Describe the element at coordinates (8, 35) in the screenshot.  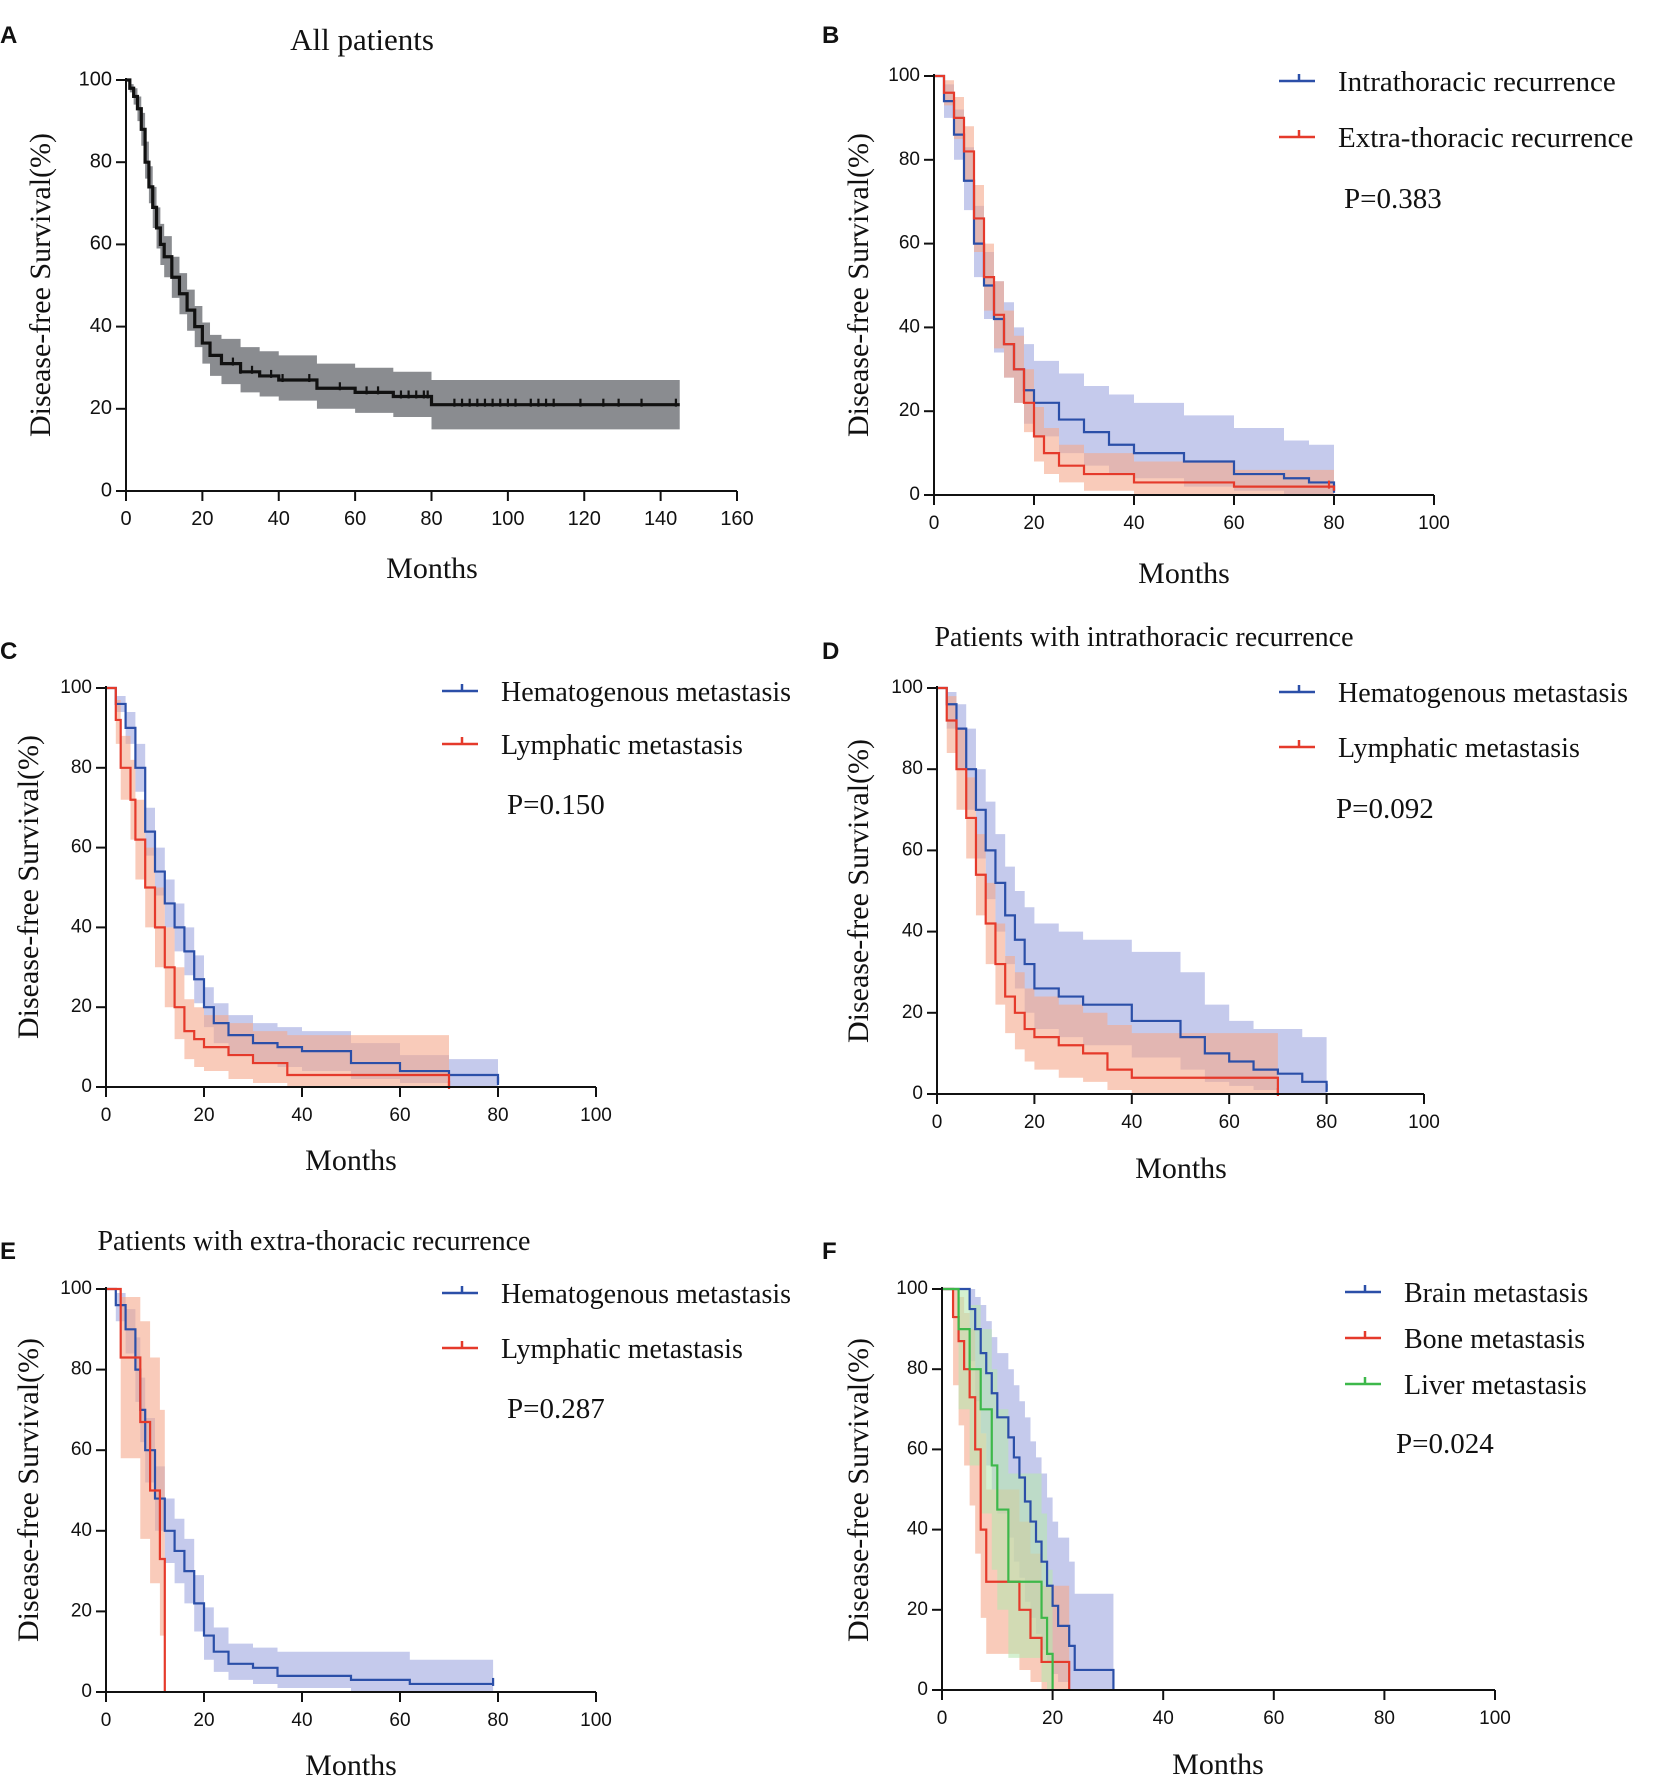
I see `panel-label: A` at that location.